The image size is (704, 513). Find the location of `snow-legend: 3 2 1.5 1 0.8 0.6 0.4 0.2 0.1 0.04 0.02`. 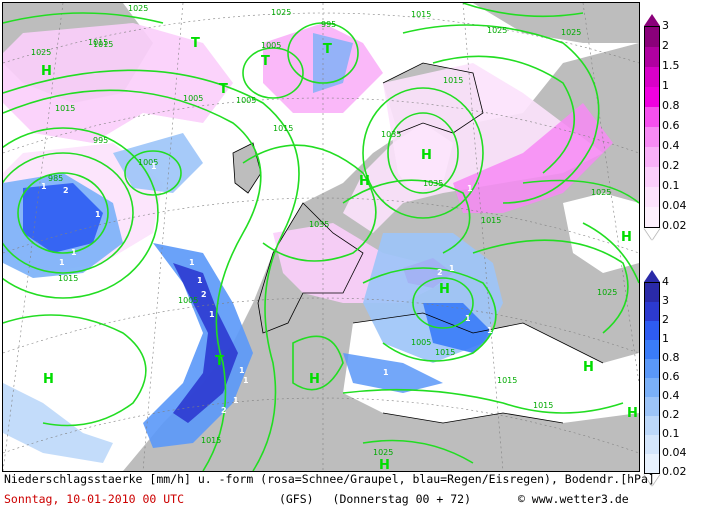

snow-legend: 3 2 1.5 1 0.8 0.6 0.4 0.2 0.1 0.04 0.02 is located at coordinates (672, 129).